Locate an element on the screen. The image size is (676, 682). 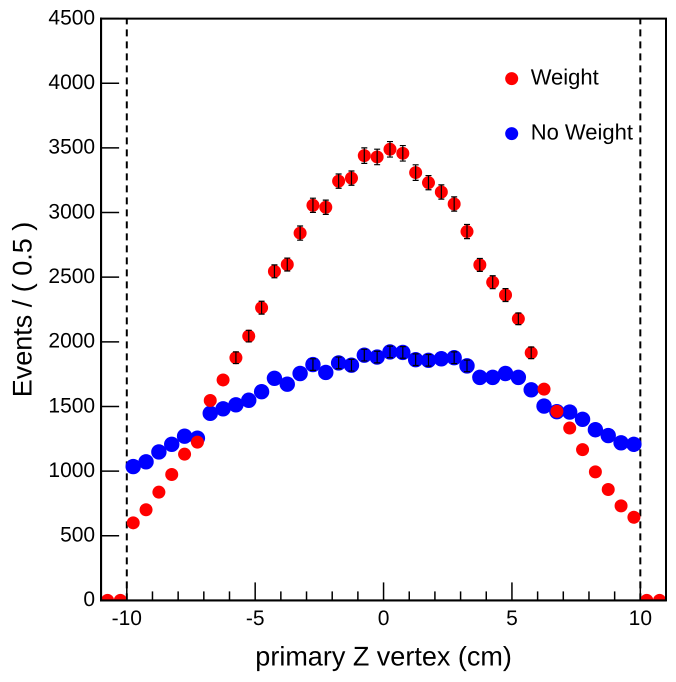
y-tick-label: 2500 is located at coordinates (72, 276).